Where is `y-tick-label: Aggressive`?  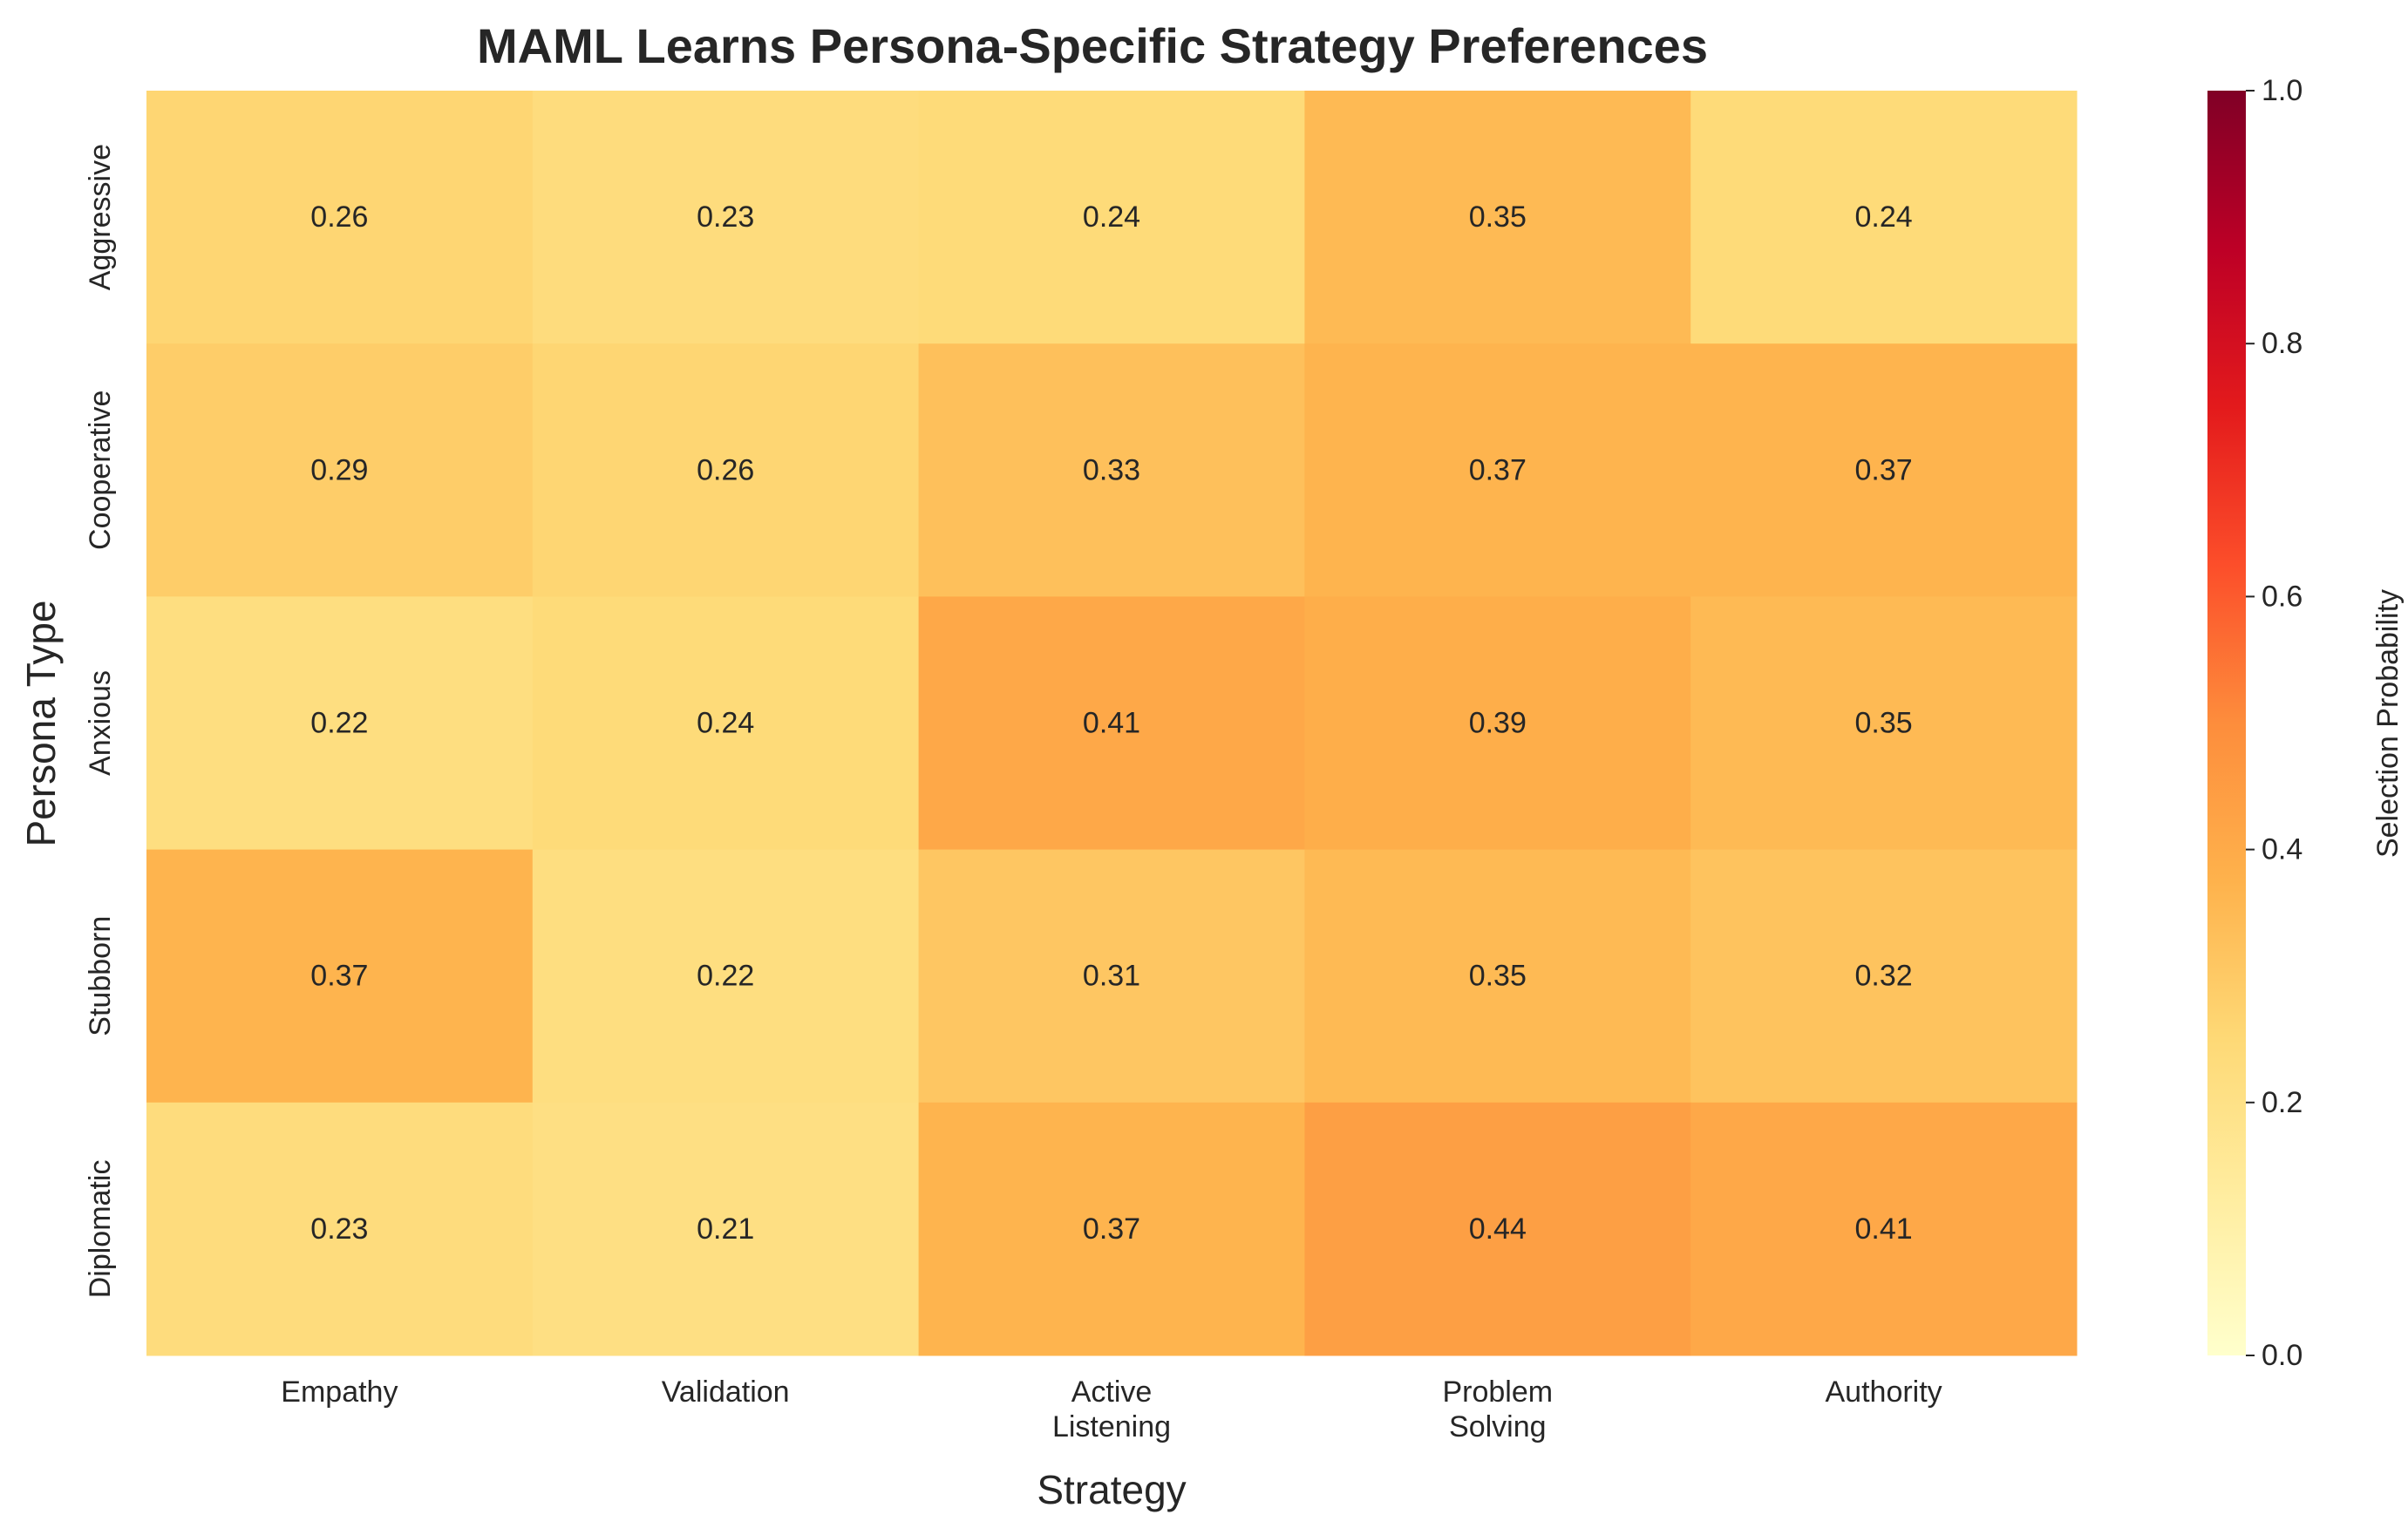
y-tick-label: Aggressive is located at coordinates (100, 217).